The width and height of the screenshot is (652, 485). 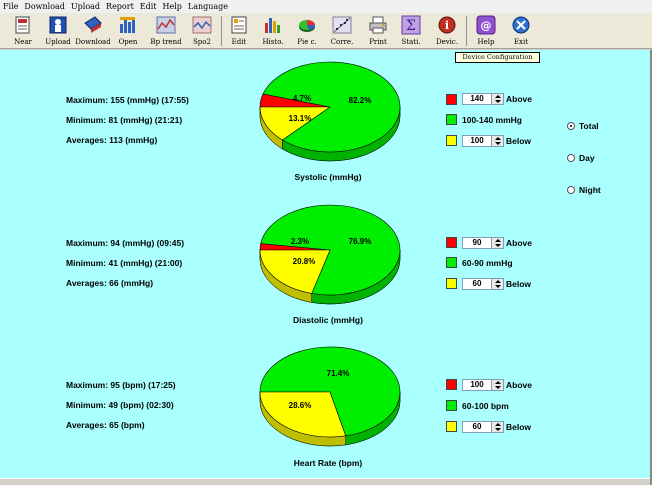 I want to click on tooltip: Device Configuration, so click(x=497, y=57).